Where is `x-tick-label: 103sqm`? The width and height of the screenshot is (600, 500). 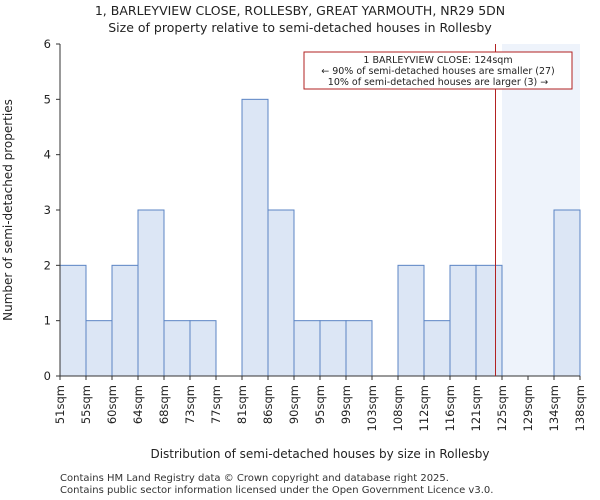 x-tick-label: 103sqm is located at coordinates (372, 408).